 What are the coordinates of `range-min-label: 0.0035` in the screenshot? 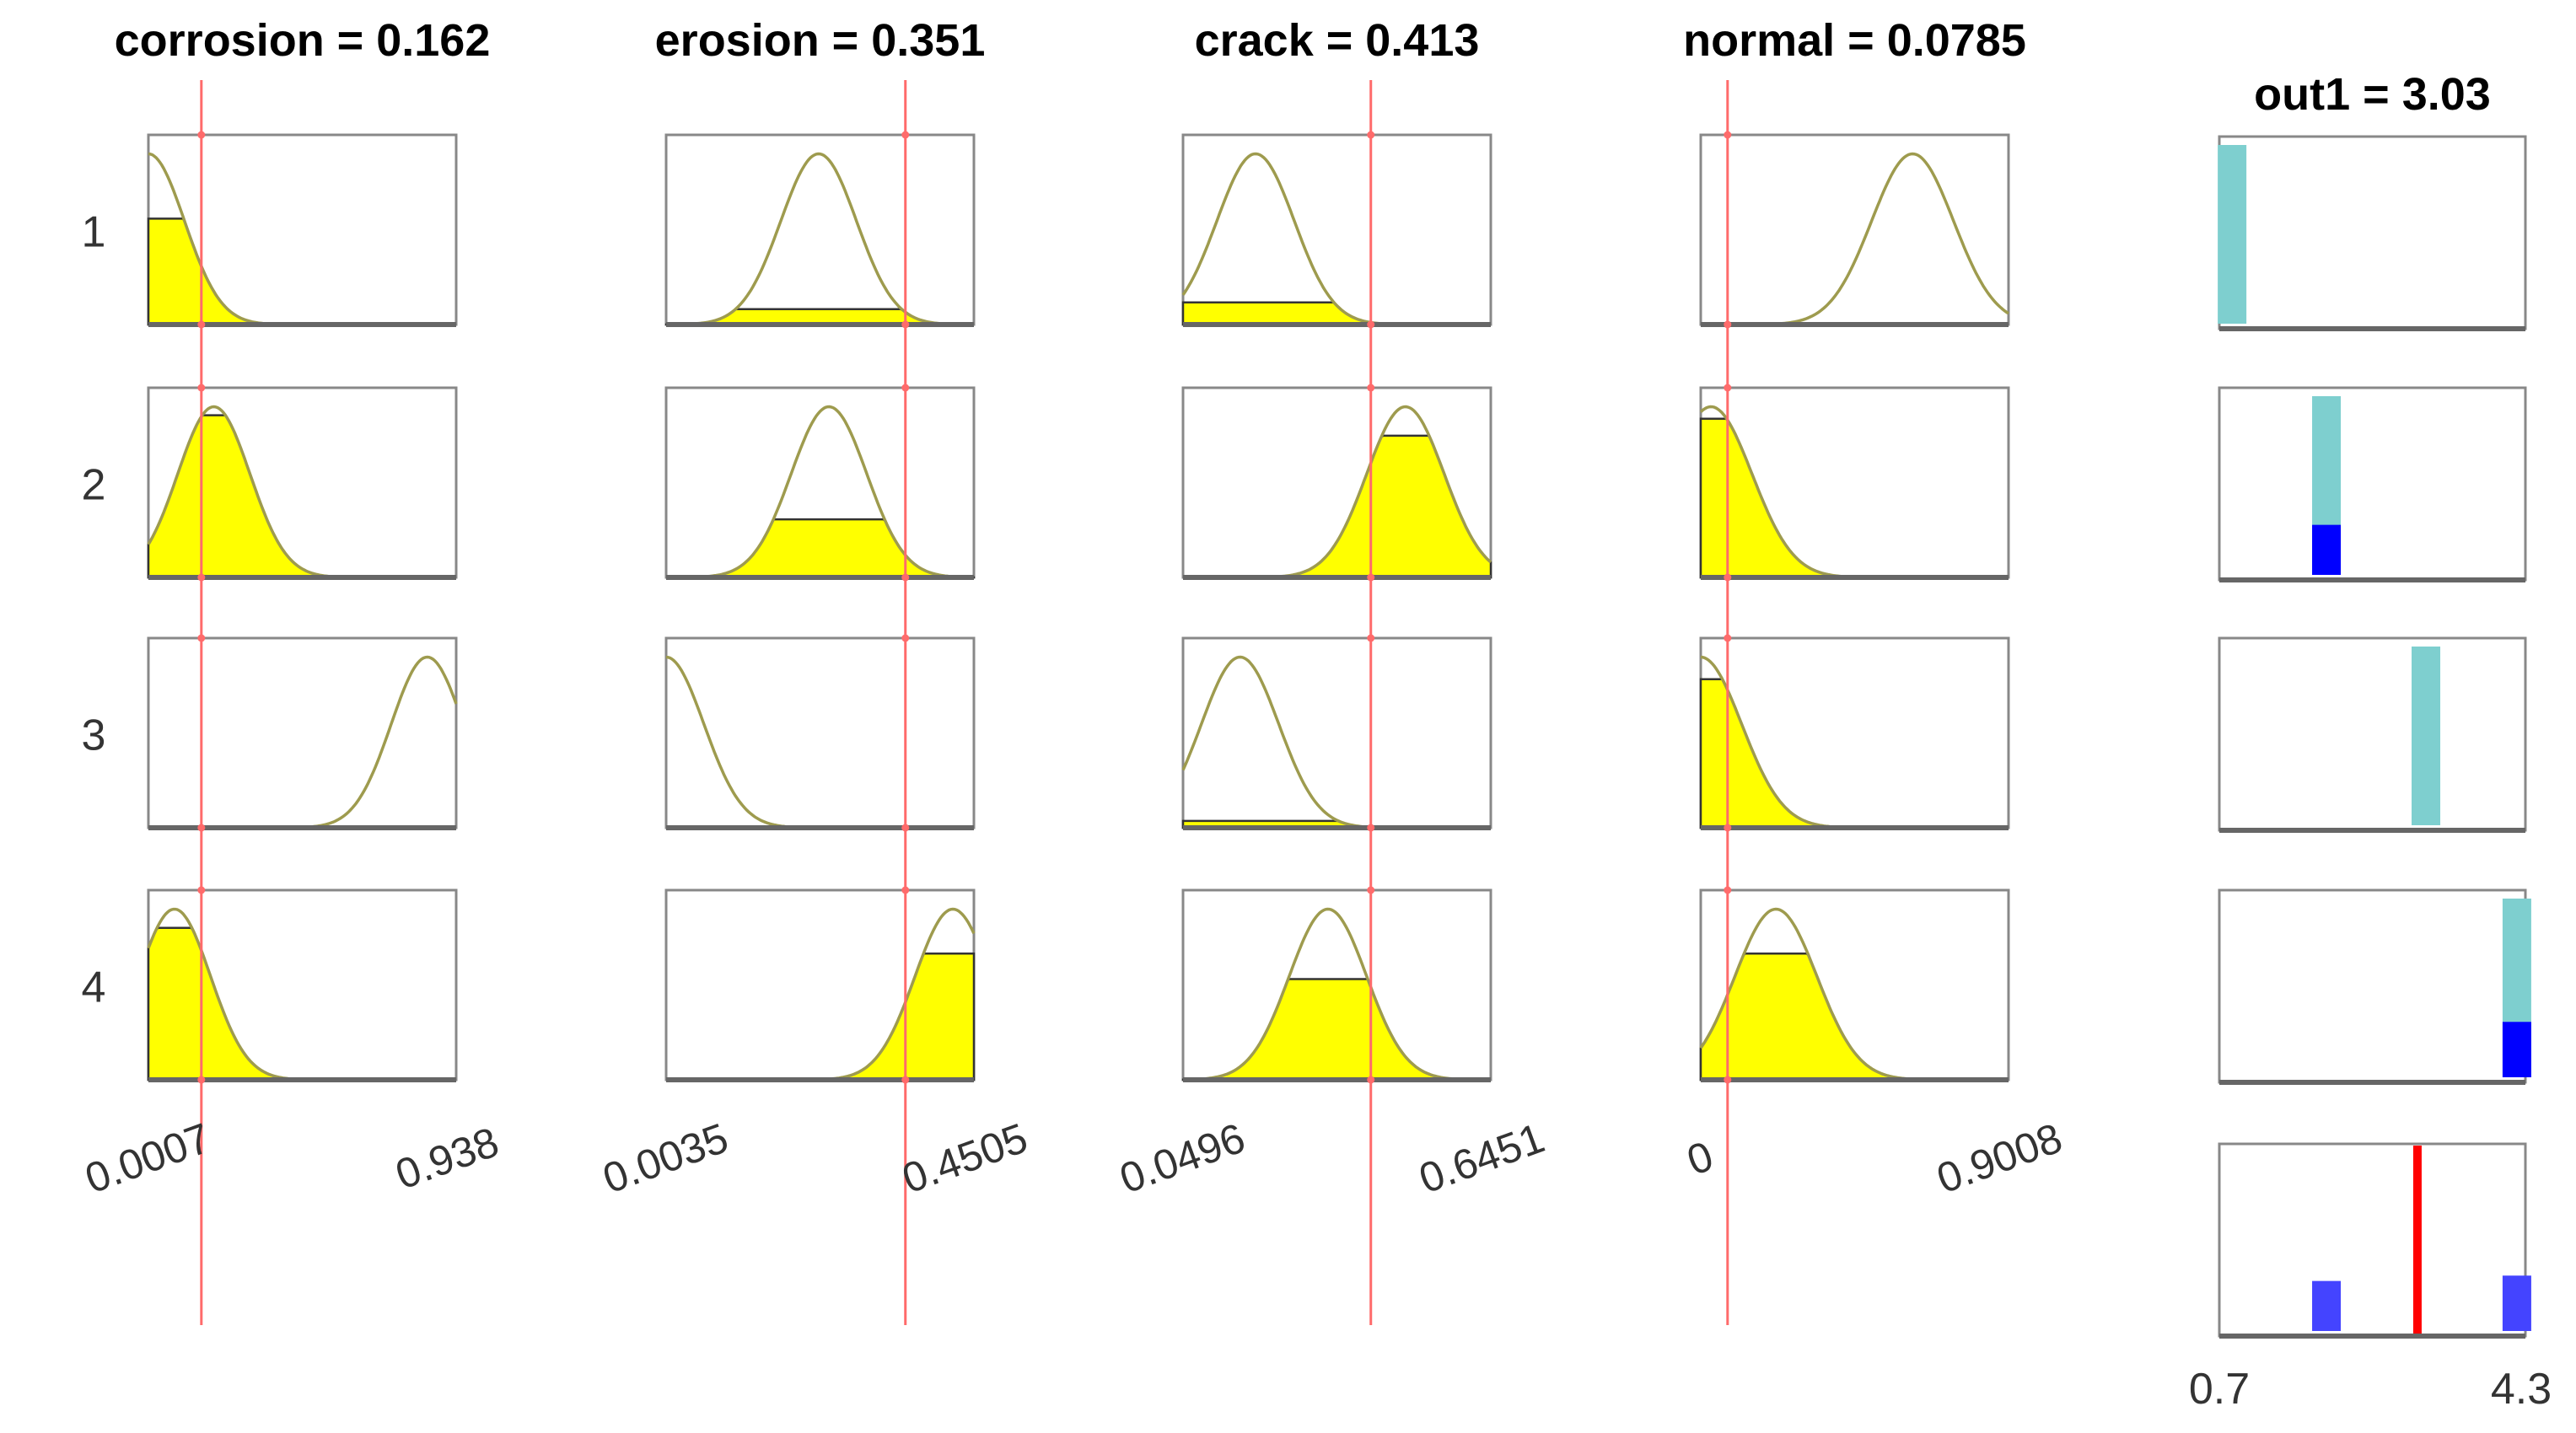 It's located at (665, 1158).